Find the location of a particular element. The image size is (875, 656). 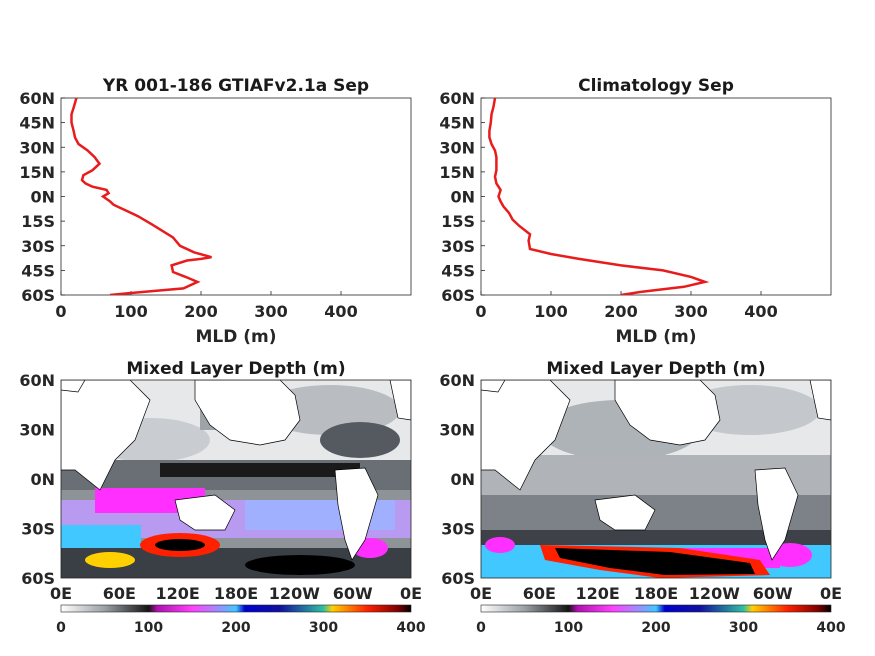

panel4-map-field is located at coordinates (656, 479).